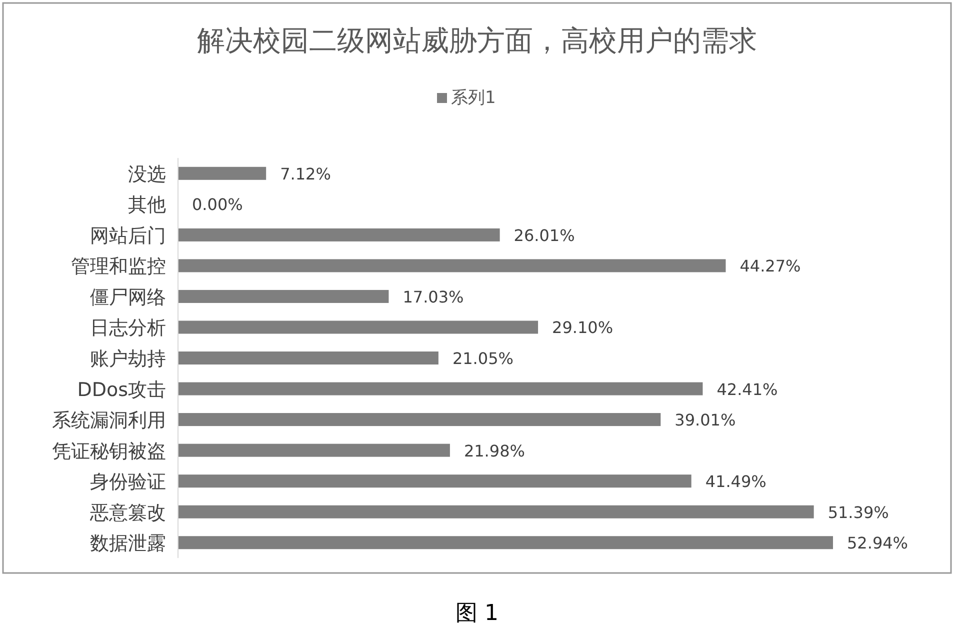  What do you see at coordinates (128, 482) in the screenshot?
I see `y-tick-label: 身份验证` at bounding box center [128, 482].